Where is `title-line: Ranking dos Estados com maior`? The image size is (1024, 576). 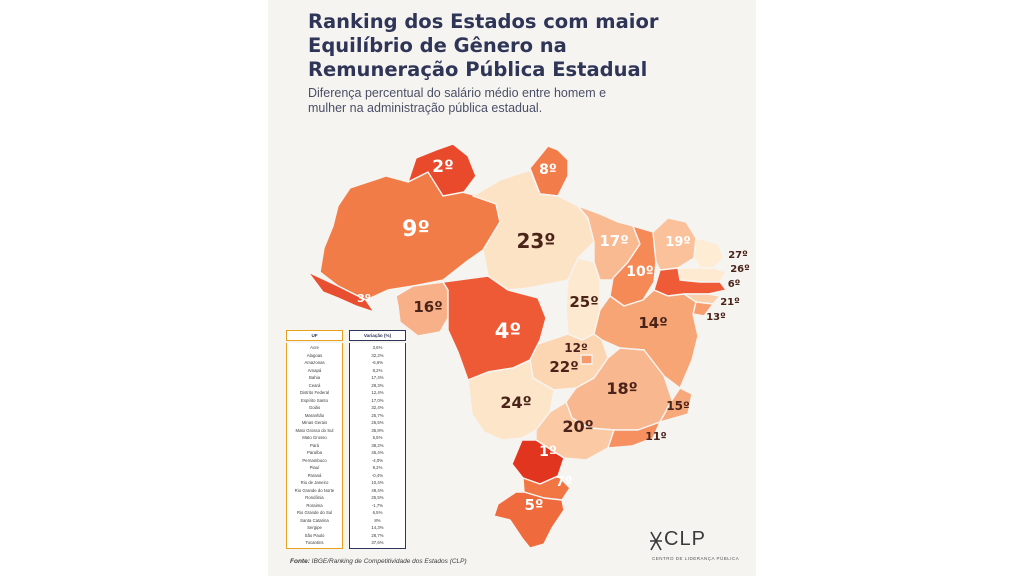 title-line: Ranking dos Estados com maior is located at coordinates (483, 21).